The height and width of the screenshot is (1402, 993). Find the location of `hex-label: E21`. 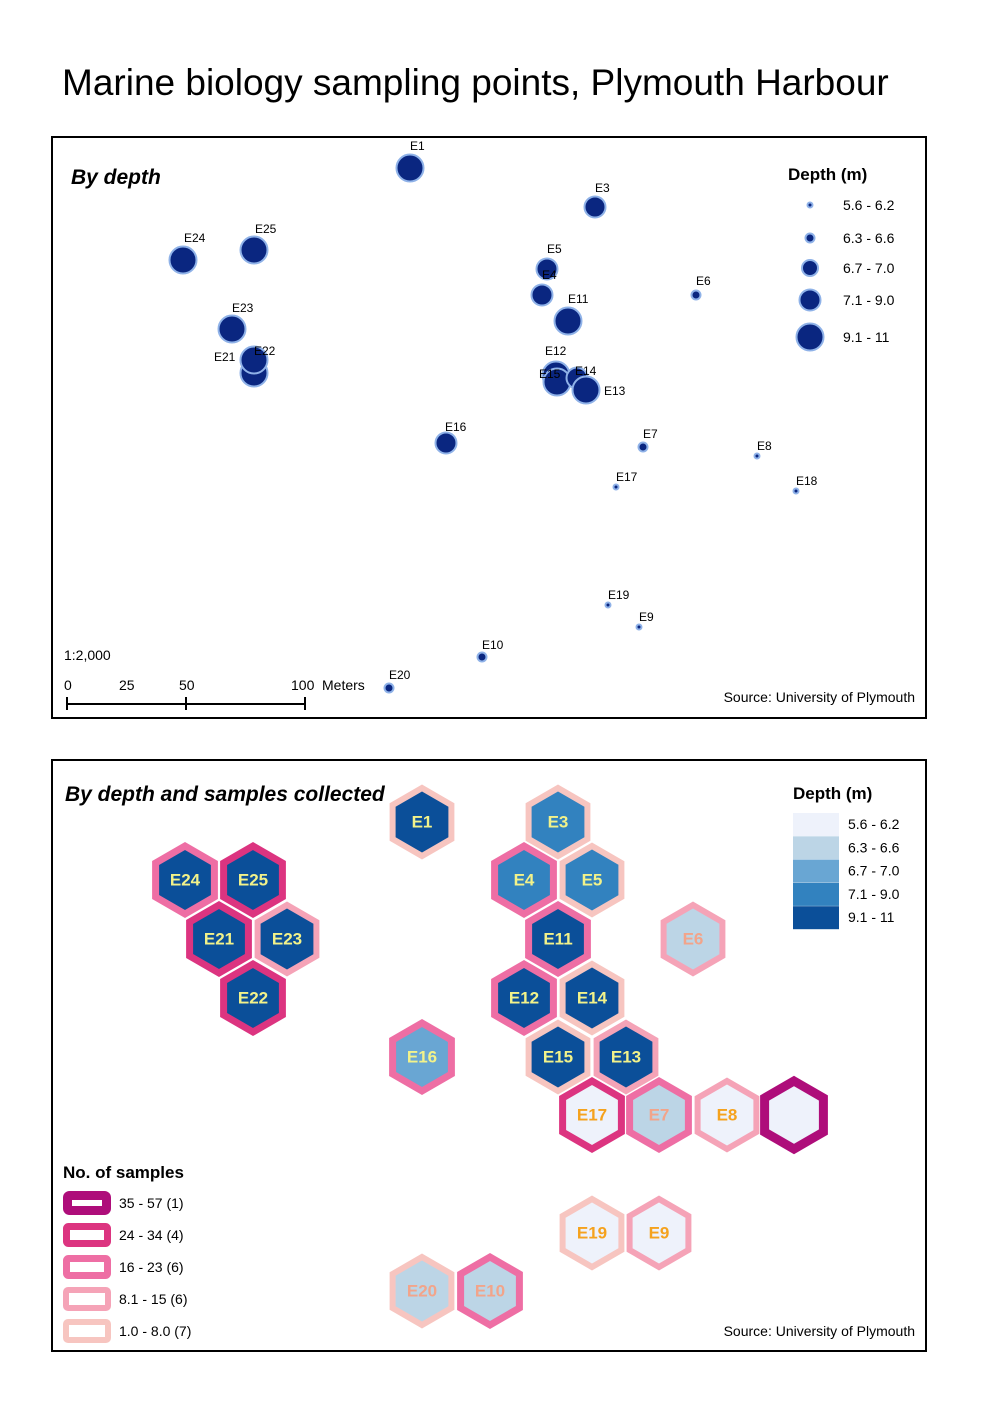

hex-label: E21 is located at coordinates (219, 939).